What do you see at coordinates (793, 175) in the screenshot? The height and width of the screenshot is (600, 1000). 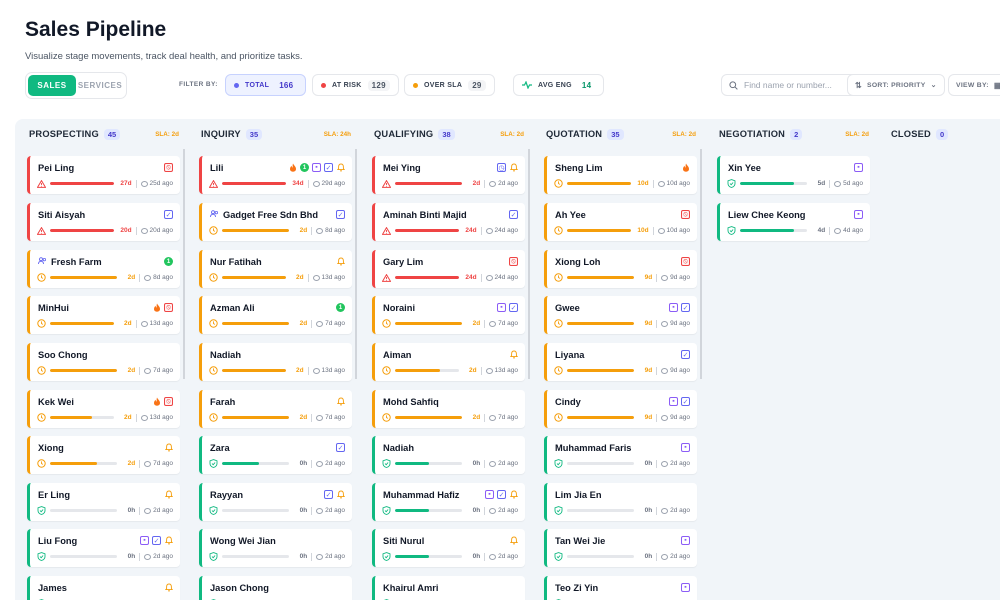 I see `deal-card: Xin Yee ▪ 5d 5d ago` at bounding box center [793, 175].